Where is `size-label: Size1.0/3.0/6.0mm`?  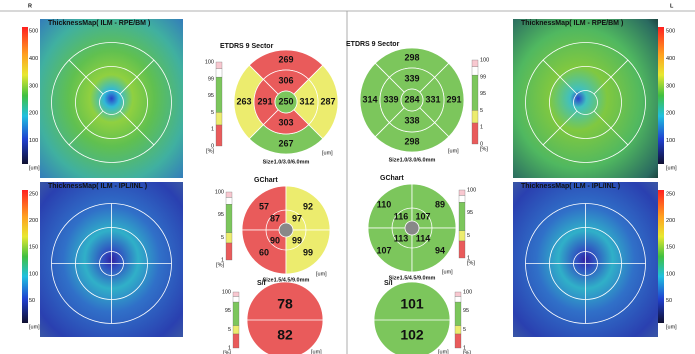 size-label: Size1.0/3.0/6.0mm is located at coordinates (412, 160).